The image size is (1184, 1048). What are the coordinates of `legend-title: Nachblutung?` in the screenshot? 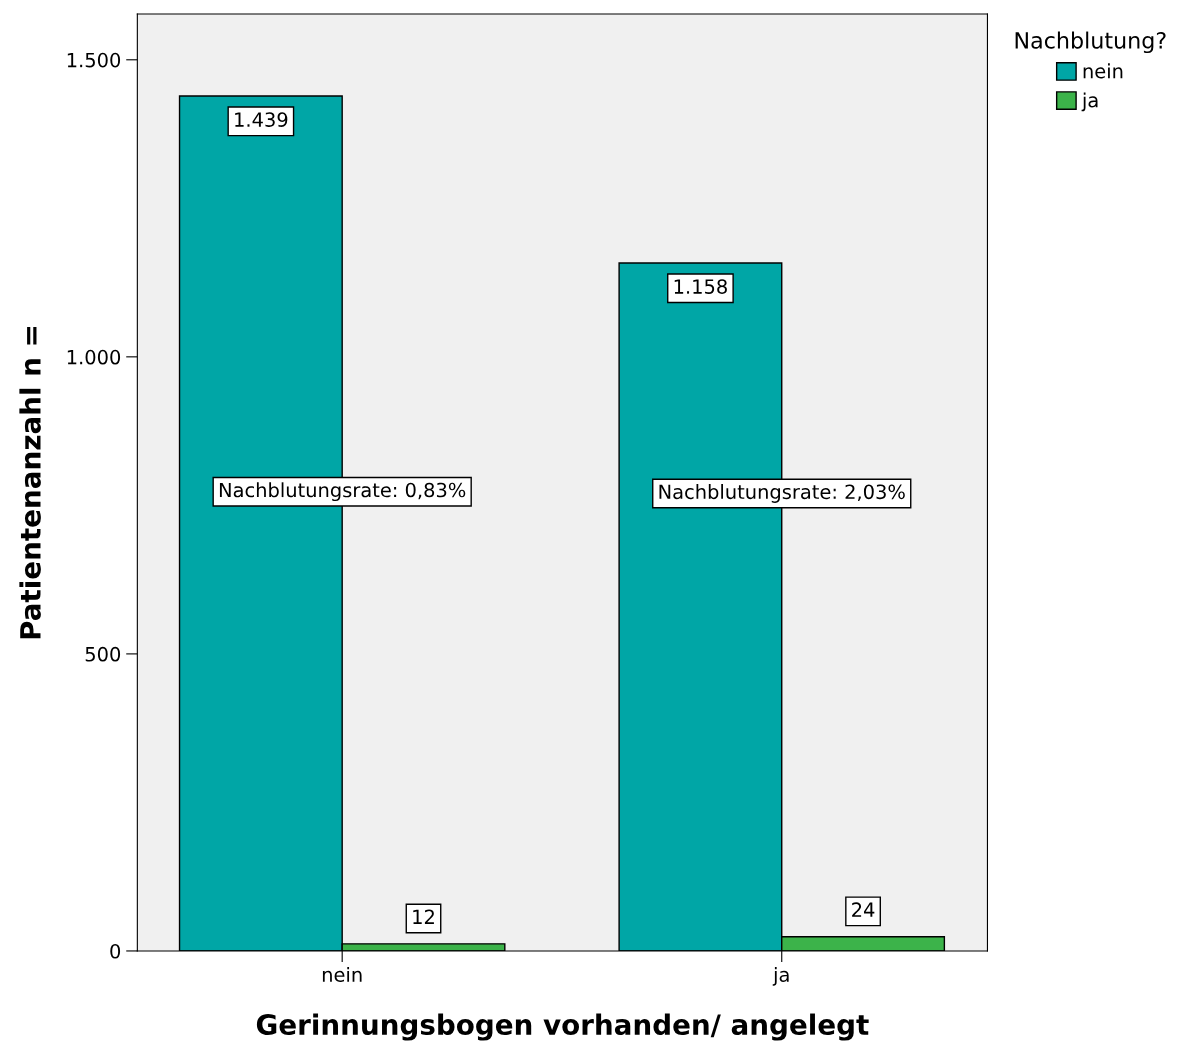 It's located at (1090, 42).